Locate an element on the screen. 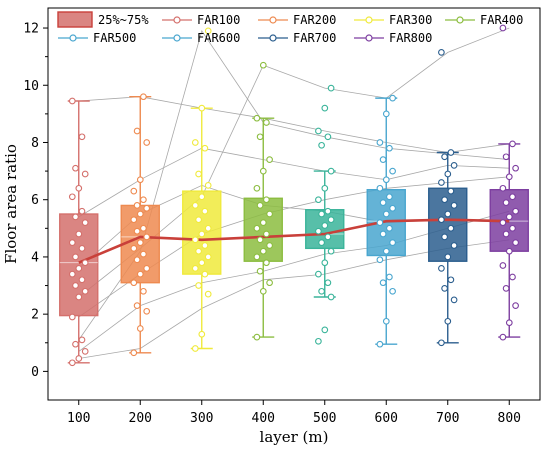 The image size is (550, 456). legend-item-far500: FAR500 is located at coordinates (97, 38).